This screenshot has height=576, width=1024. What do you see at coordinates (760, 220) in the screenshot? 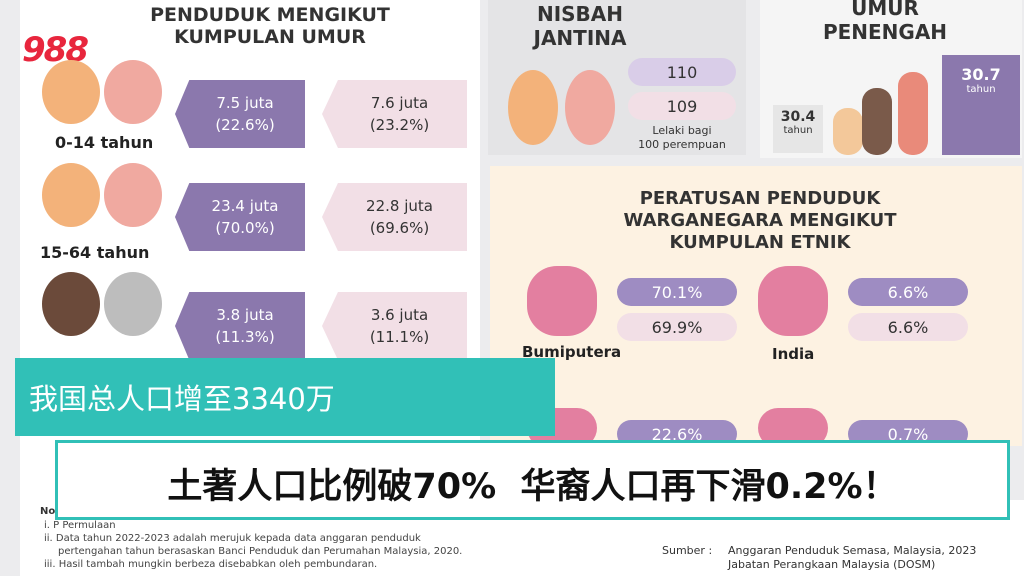
I see `ethnic-title: WARGANEGARA MENGIKUT` at bounding box center [760, 220].